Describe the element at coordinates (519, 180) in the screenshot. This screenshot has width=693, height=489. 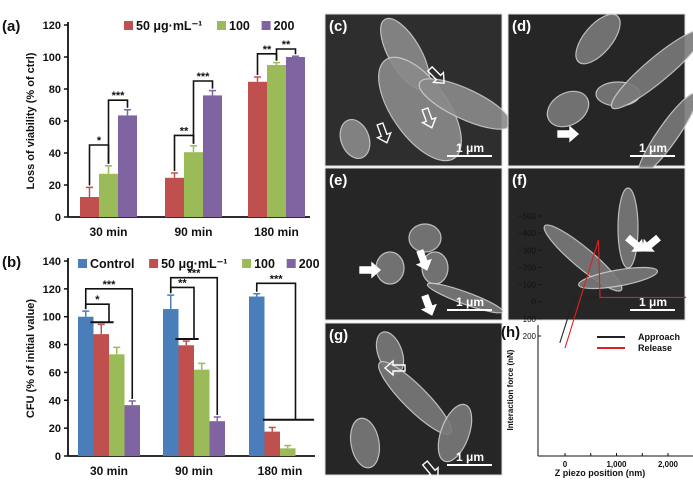
I see `panel-label: (f)` at that location.